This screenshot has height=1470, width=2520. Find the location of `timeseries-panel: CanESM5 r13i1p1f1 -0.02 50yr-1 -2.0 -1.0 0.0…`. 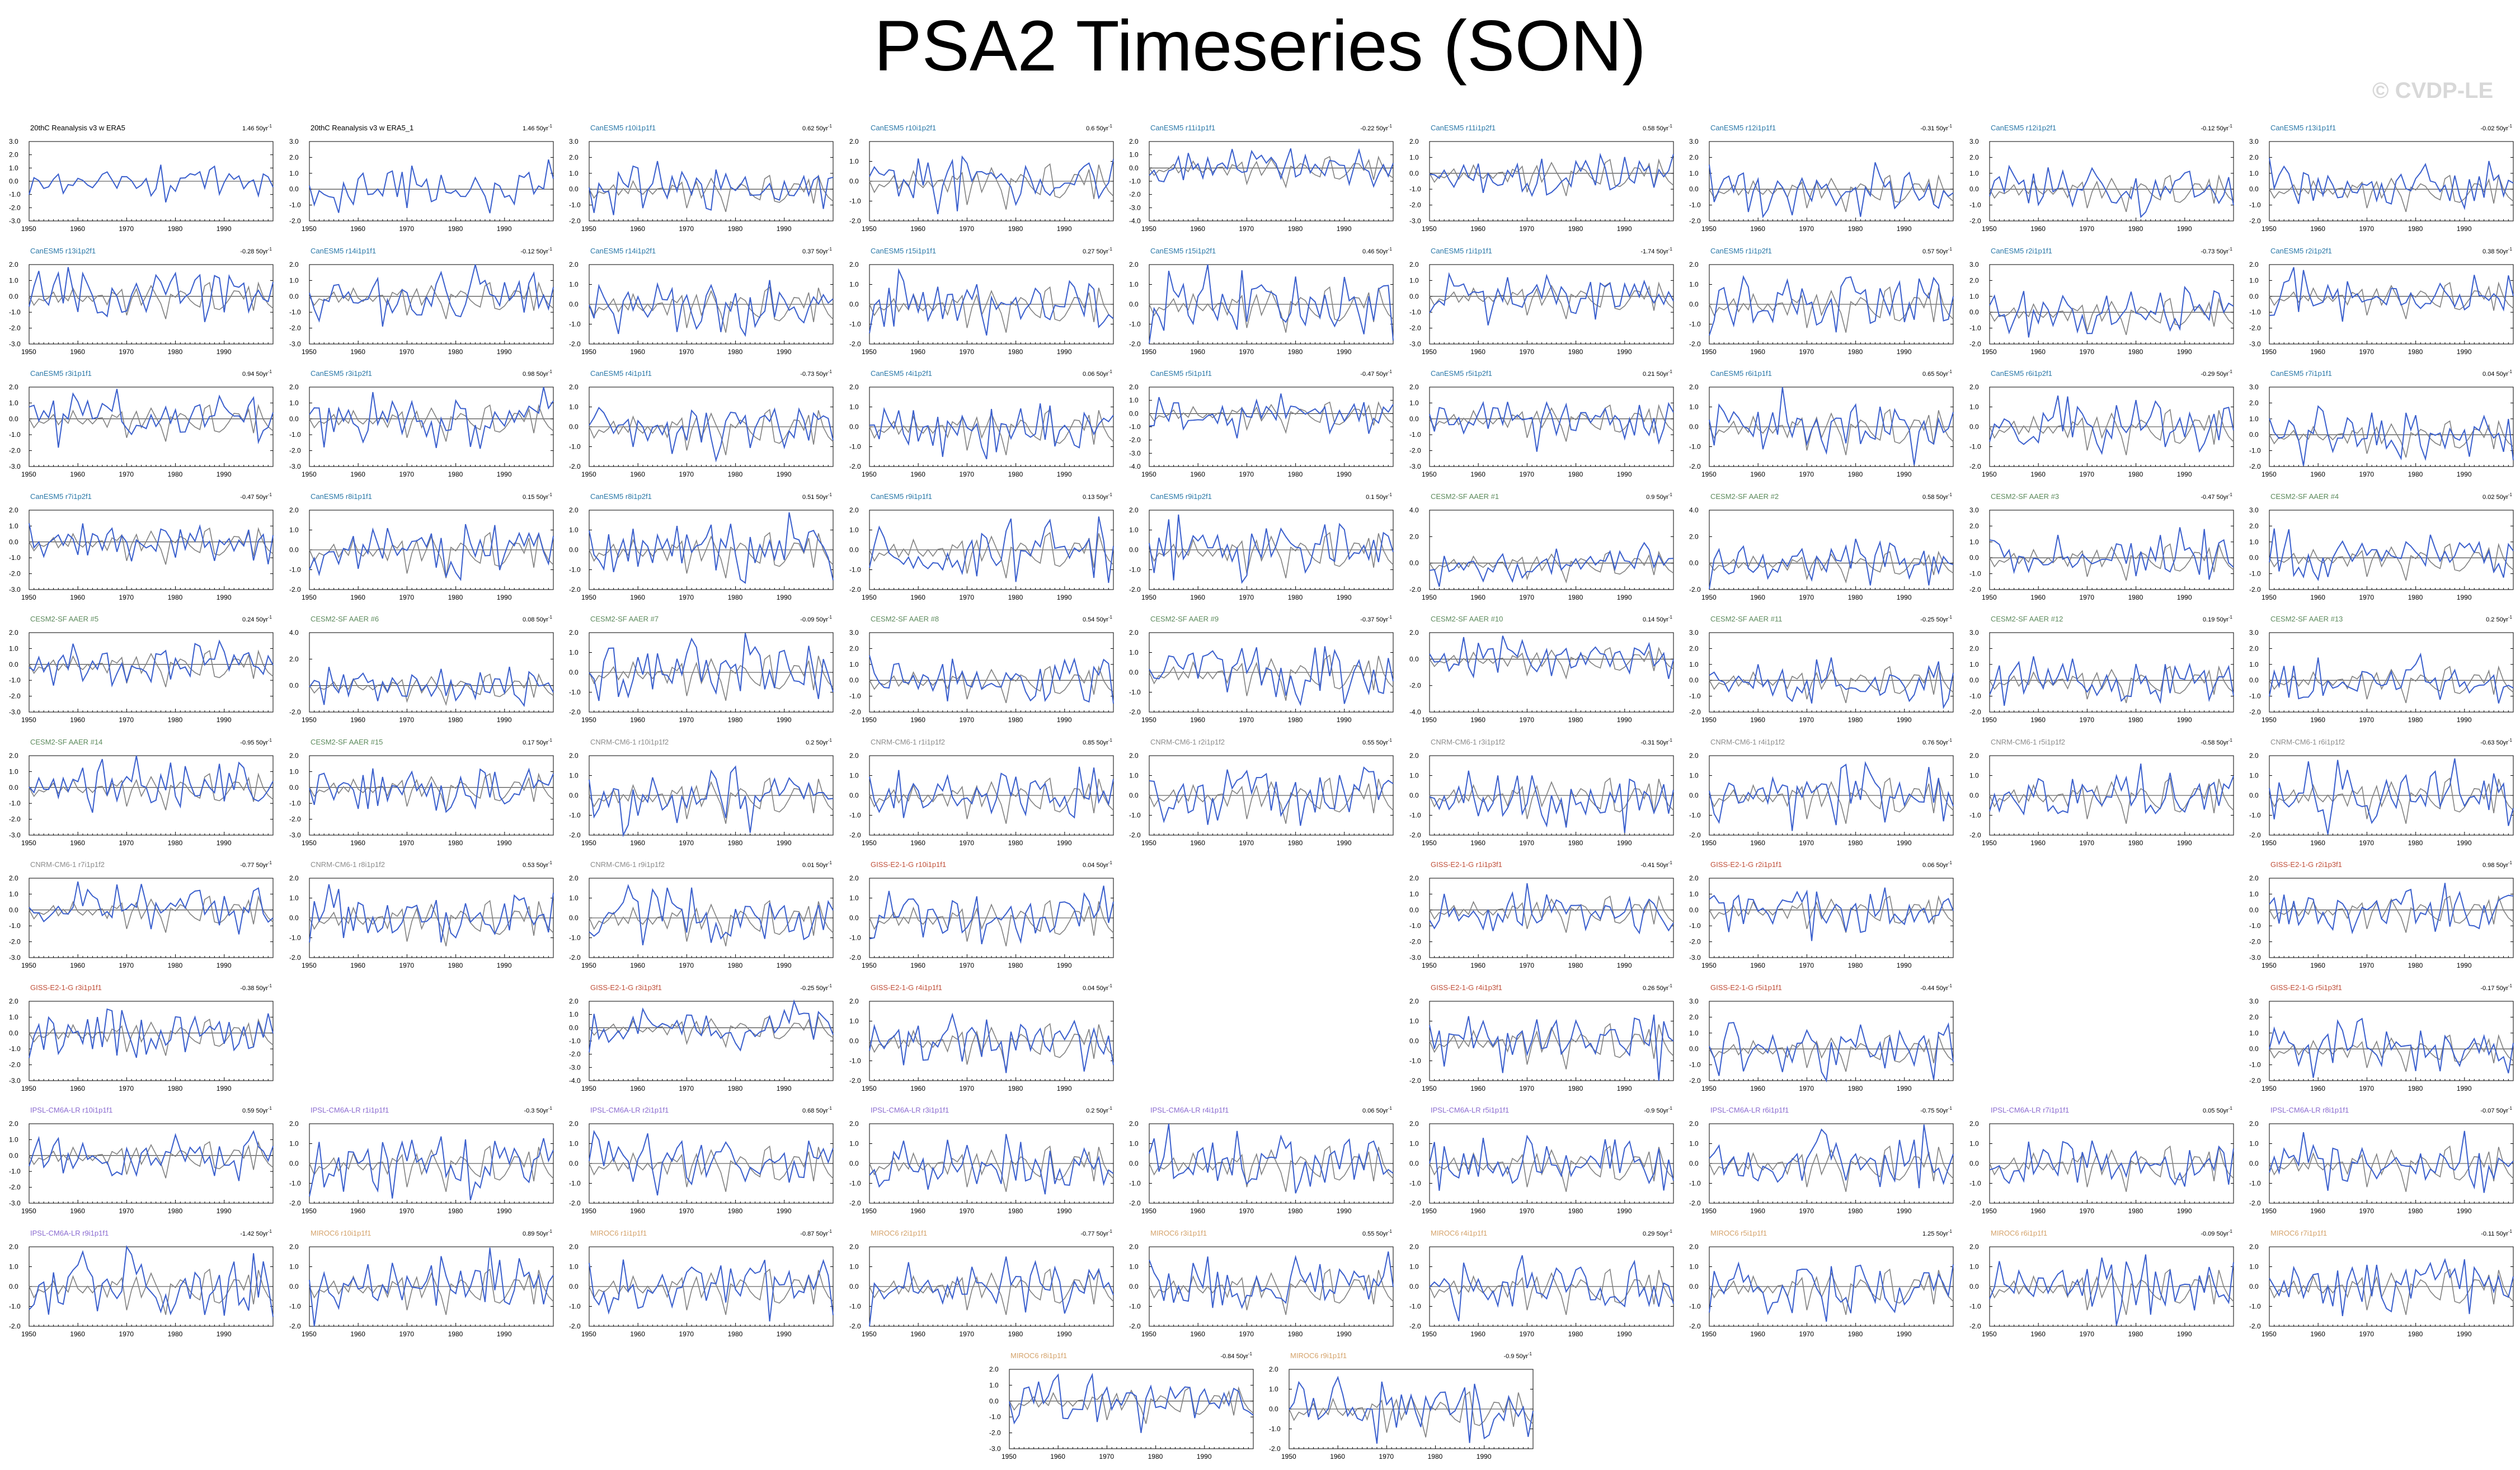

timeseries-panel: CanESM5 r13i1p1f1 -0.02 50yr-1 -2.0 -1.0 0.0… is located at coordinates (2382, 178).